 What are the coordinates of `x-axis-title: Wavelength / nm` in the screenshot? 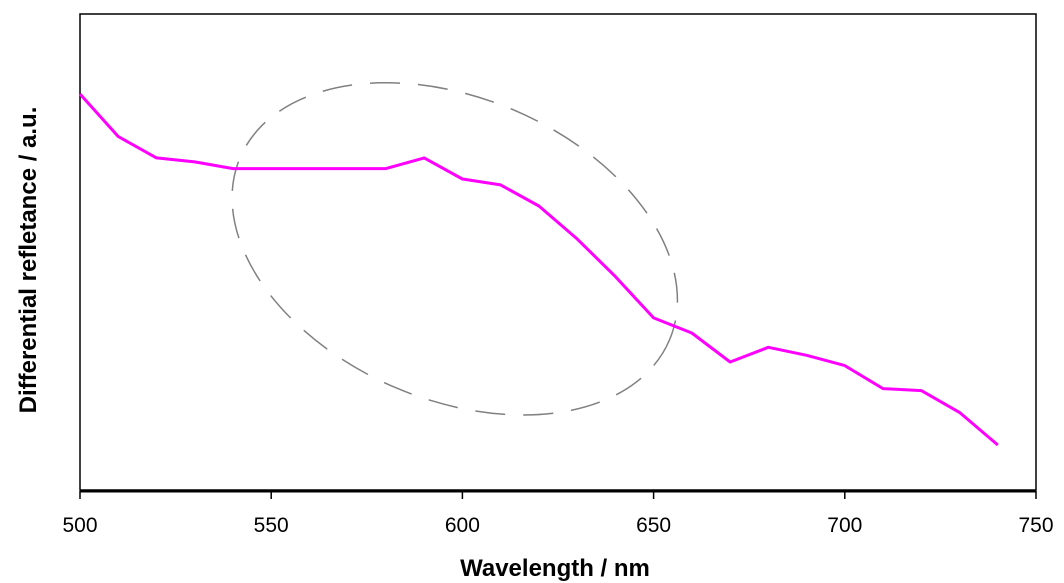 It's located at (555, 568).